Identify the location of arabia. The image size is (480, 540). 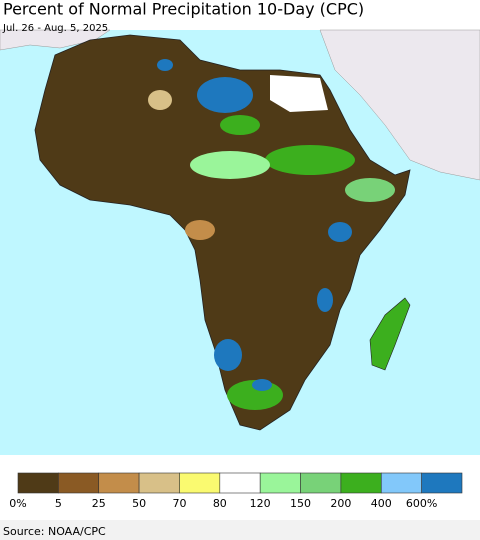
(399, 105).